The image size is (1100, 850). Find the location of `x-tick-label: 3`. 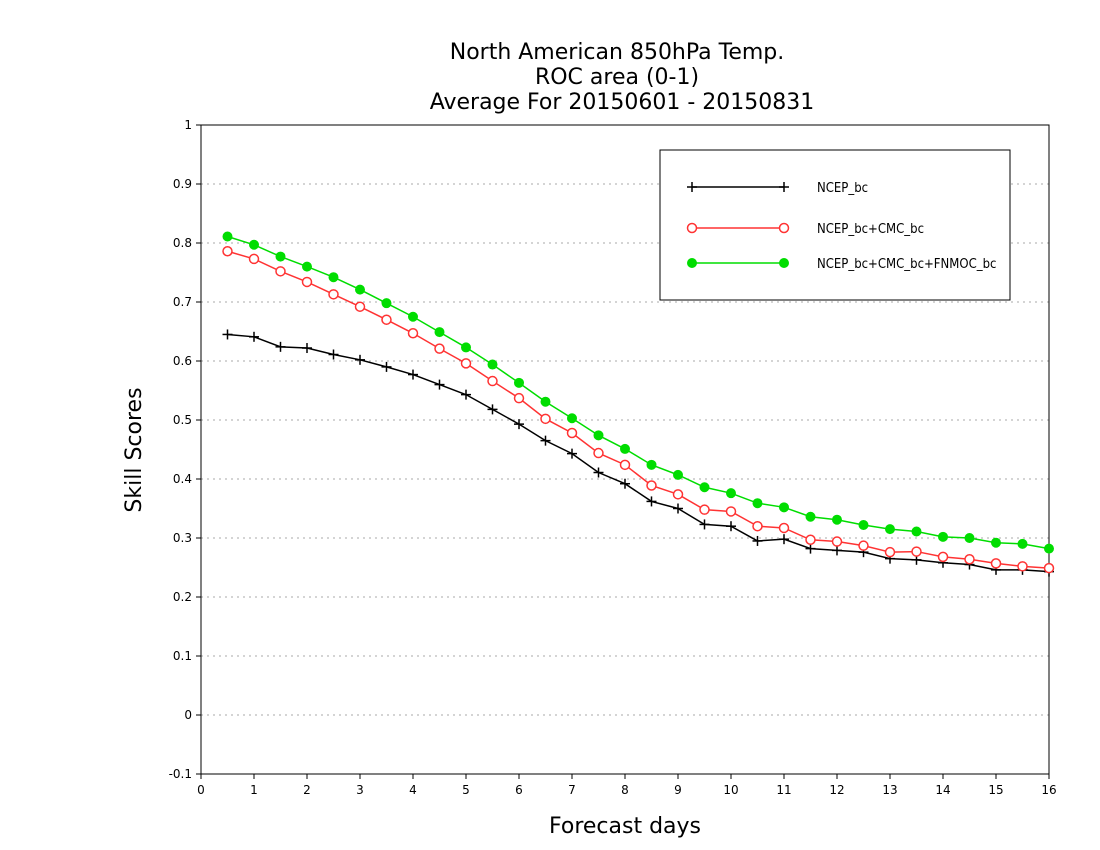

x-tick-label: 3 is located at coordinates (360, 790).